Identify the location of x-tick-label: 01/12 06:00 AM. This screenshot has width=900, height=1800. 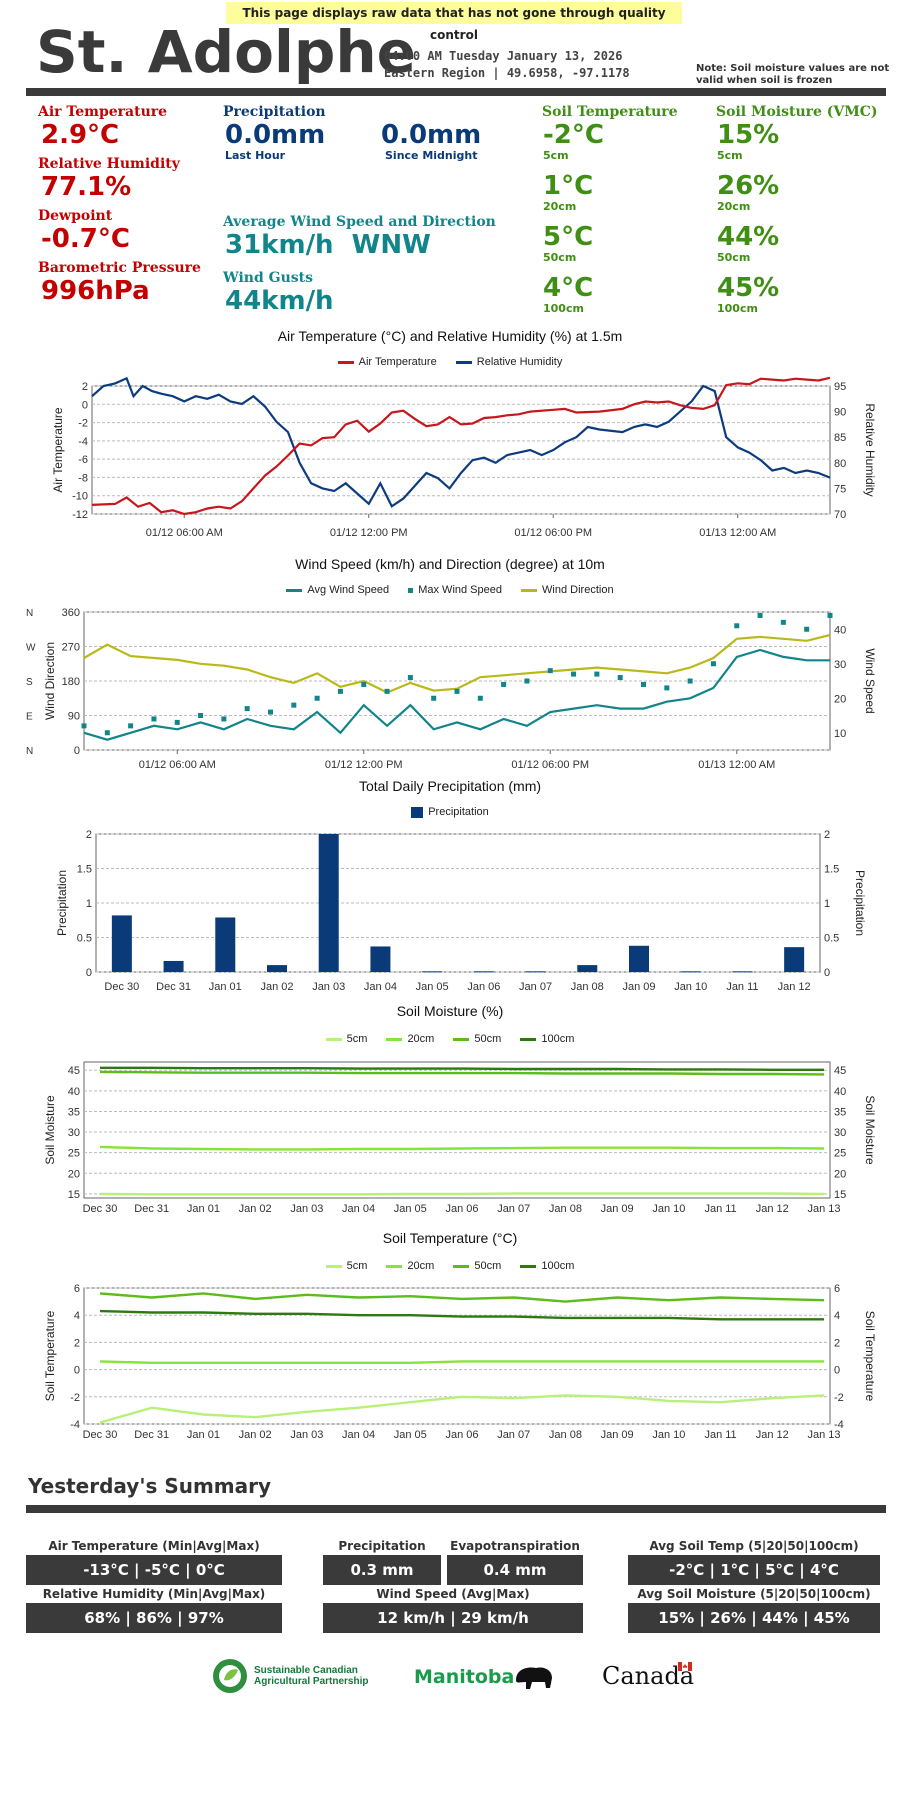
(177, 764).